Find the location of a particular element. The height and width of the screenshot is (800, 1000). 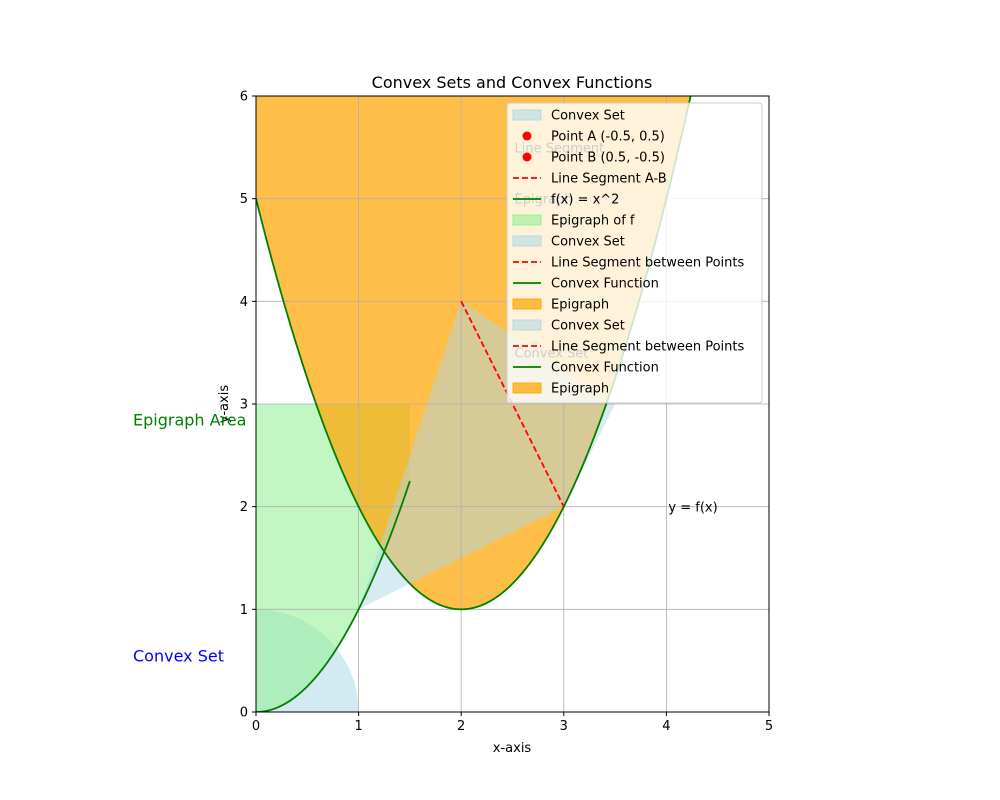

x-tick-label: 0 is located at coordinates (256, 726).